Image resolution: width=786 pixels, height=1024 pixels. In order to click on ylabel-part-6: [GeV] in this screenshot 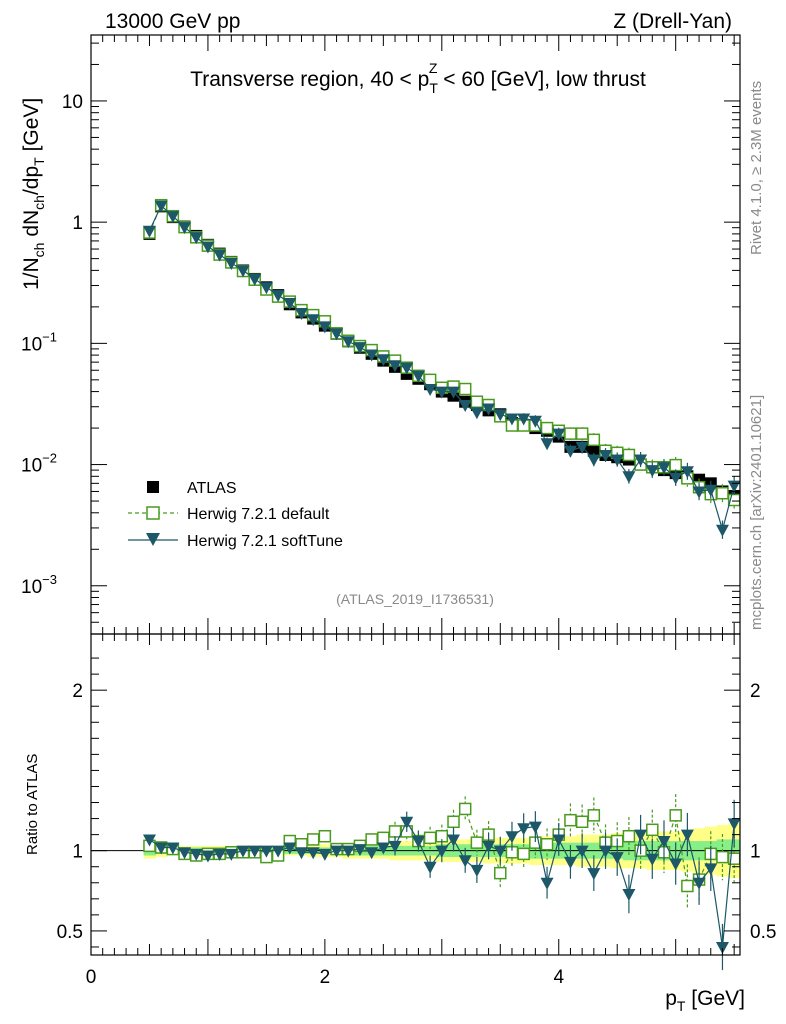, I will do `click(31, 128)`.